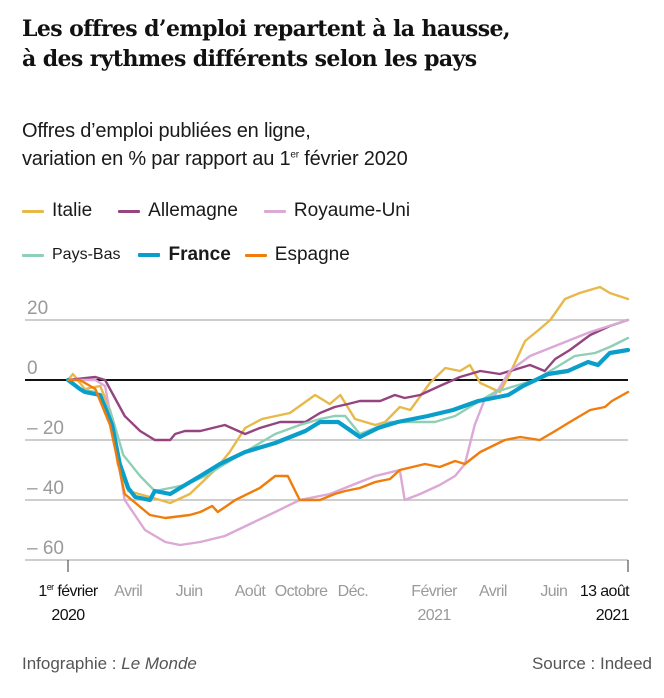 This screenshot has width=664, height=698. I want to click on legend-label-royaume-uni: Royaume-Uni, so click(352, 210).